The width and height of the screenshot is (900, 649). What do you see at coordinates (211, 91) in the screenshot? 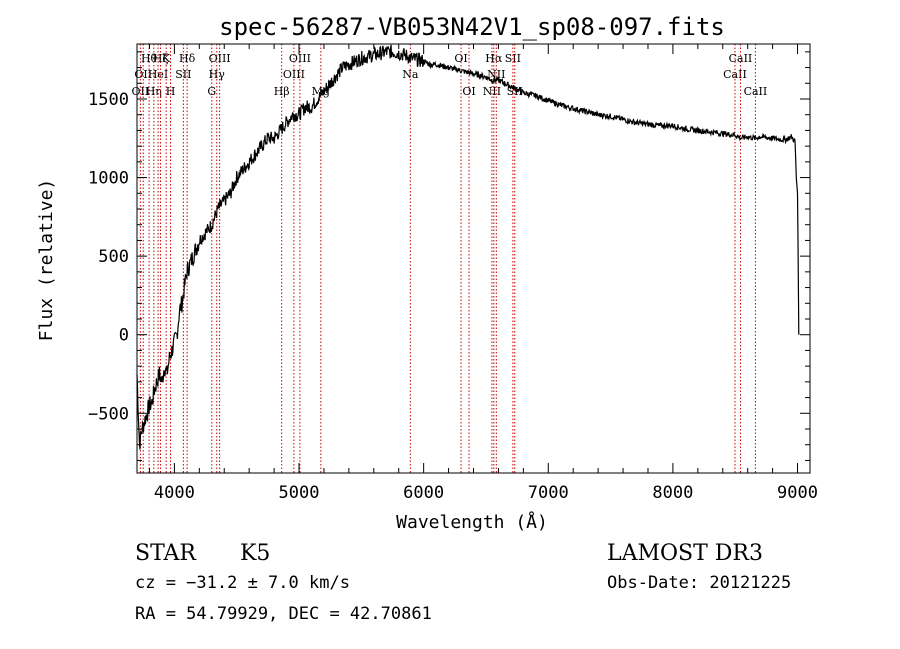
I see `marker-label: G` at bounding box center [211, 91].